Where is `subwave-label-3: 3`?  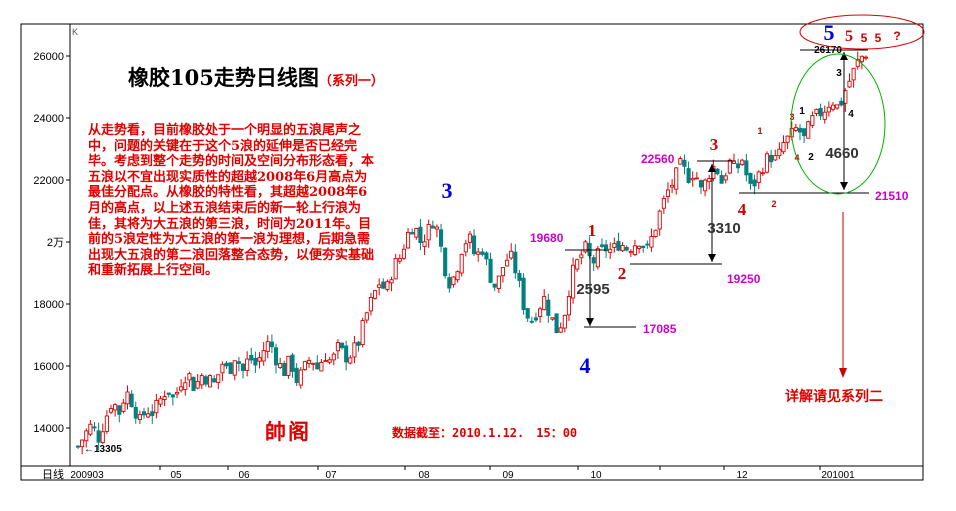
subwave-label-3: 3 is located at coordinates (791, 117).